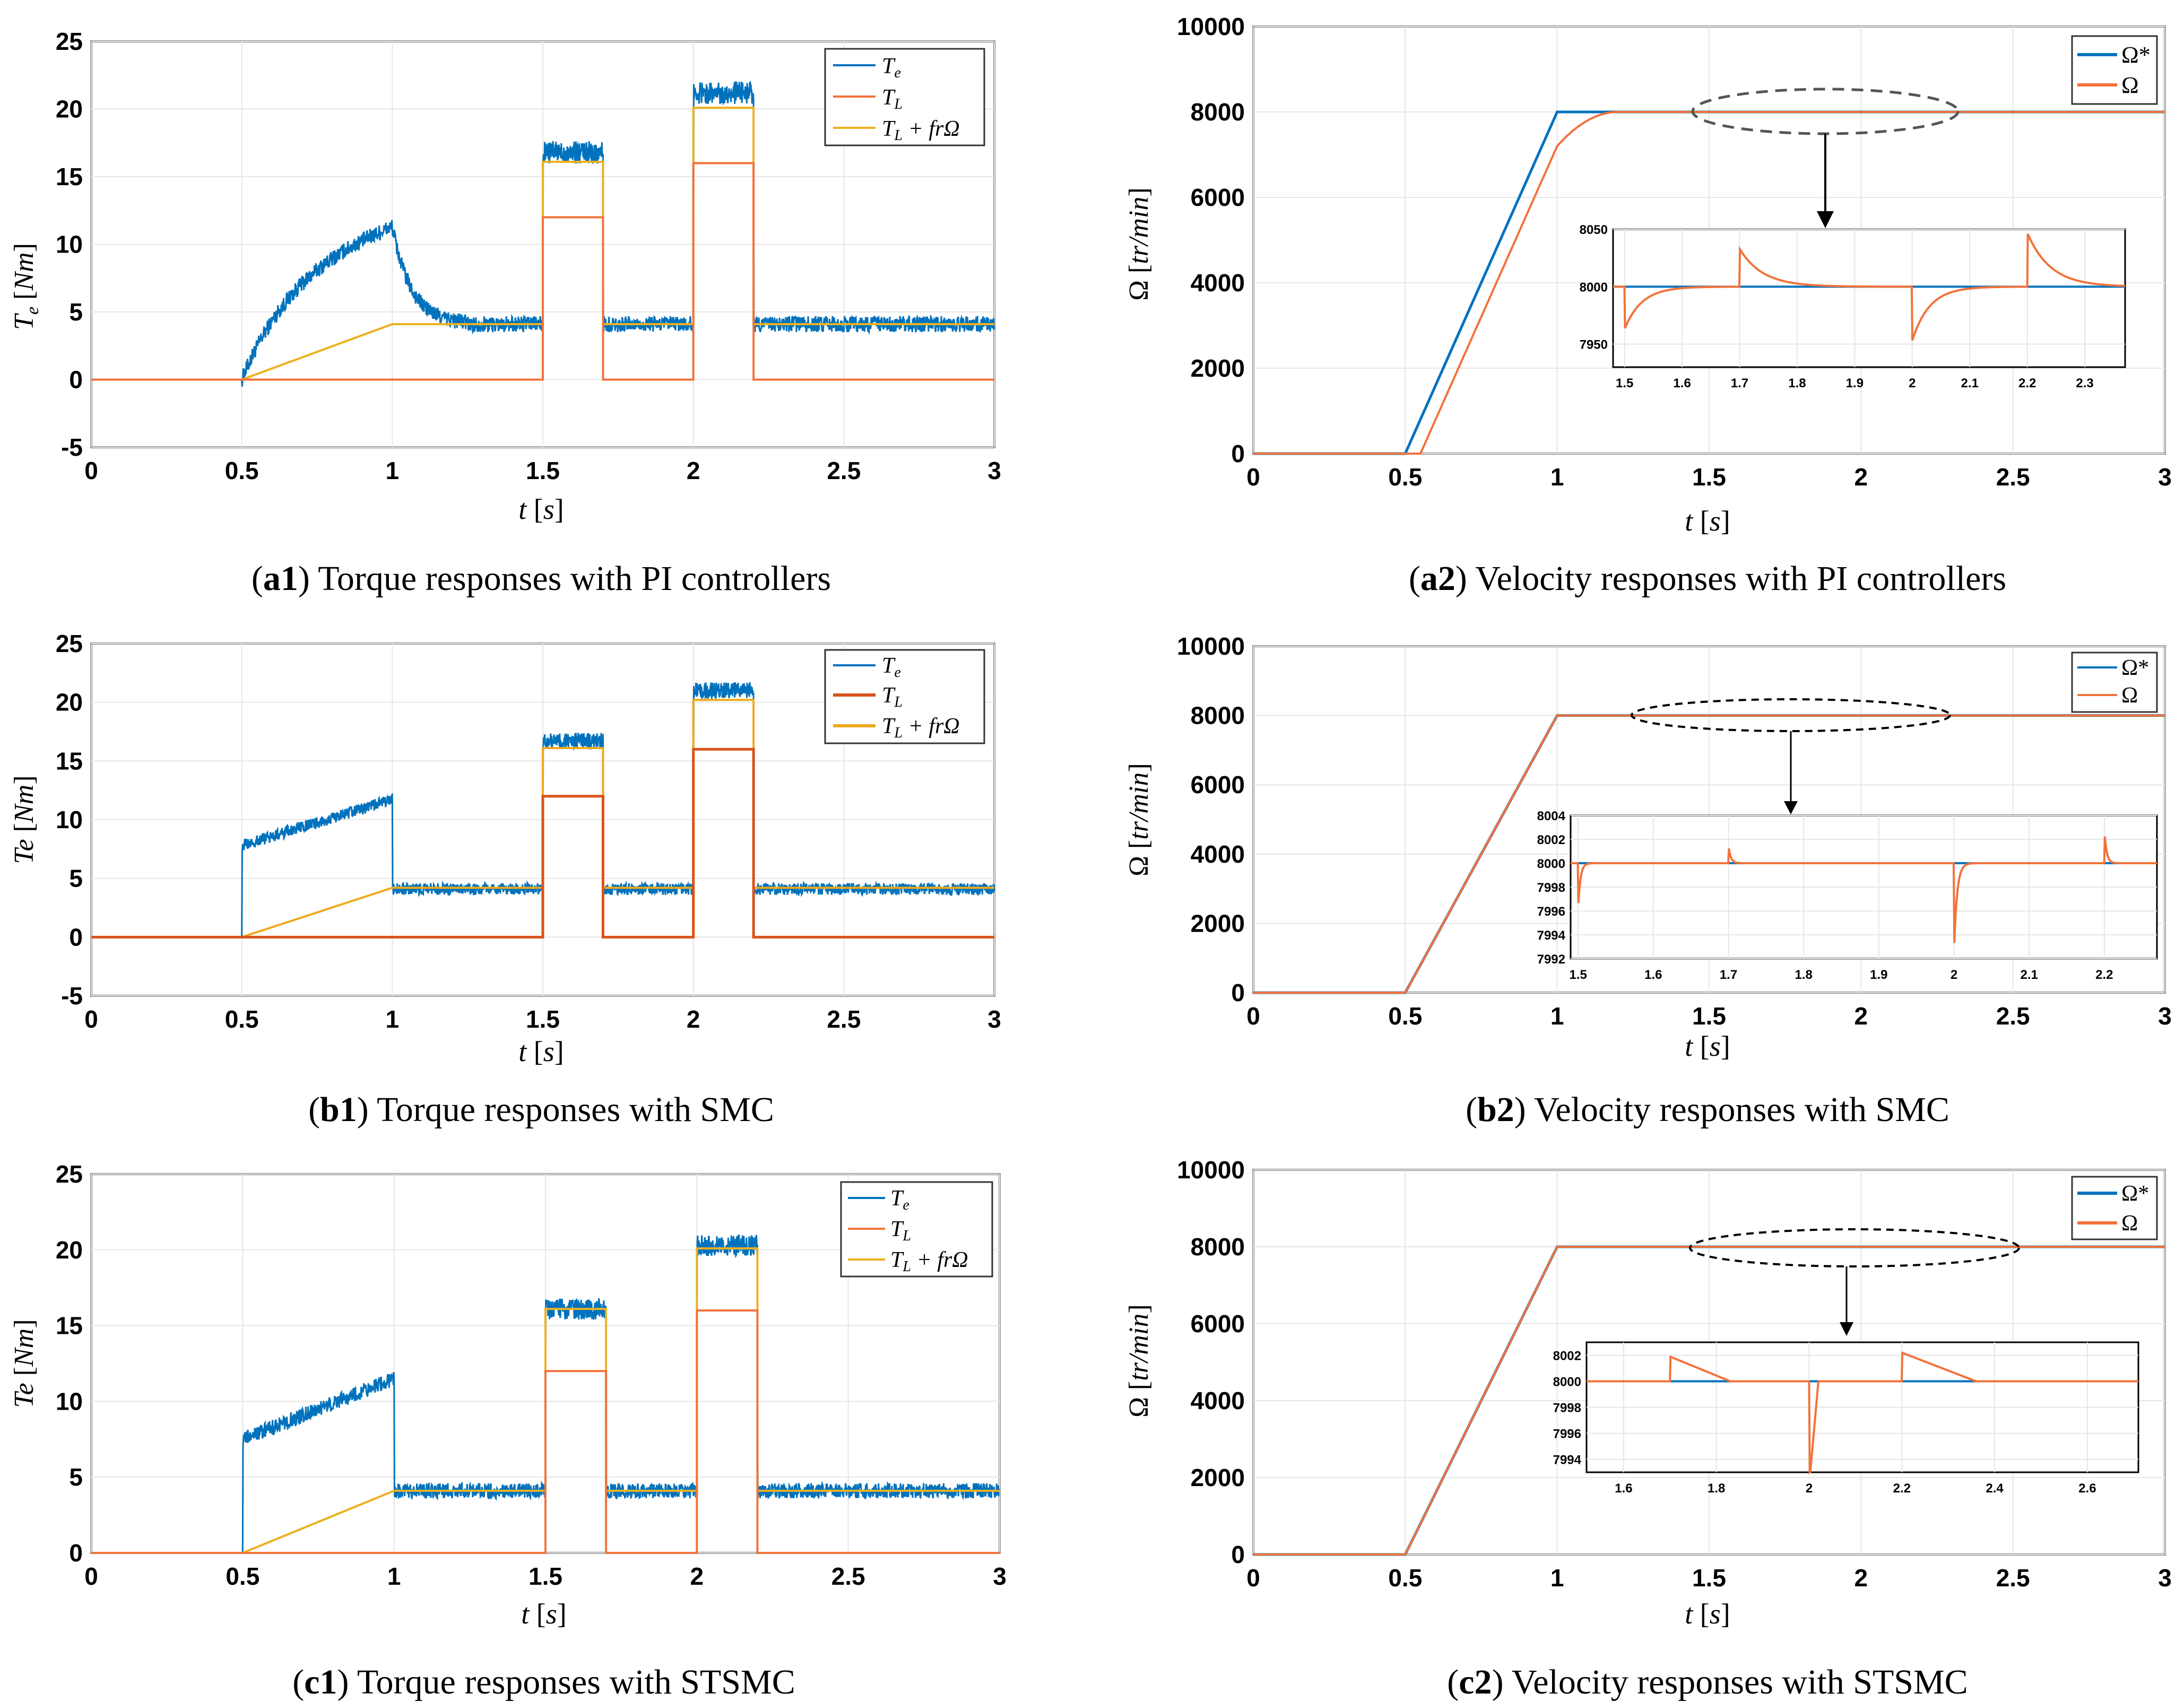 This screenshot has width=2184, height=1702. What do you see at coordinates (904, 97) in the screenshot?
I see `legend: Te TL TL + frΩ` at bounding box center [904, 97].